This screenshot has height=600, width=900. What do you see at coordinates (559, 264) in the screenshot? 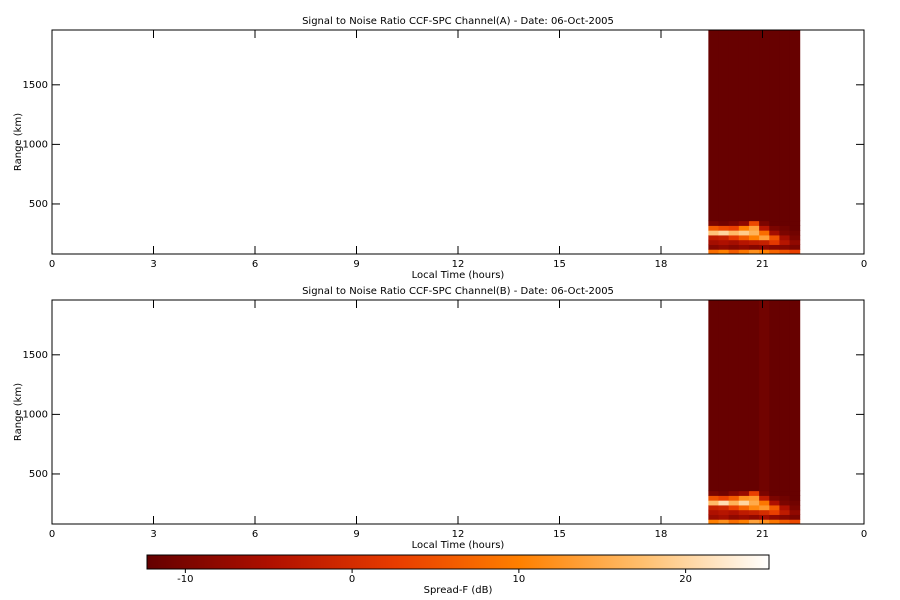
I see `x-tick-label: 15` at bounding box center [559, 264].